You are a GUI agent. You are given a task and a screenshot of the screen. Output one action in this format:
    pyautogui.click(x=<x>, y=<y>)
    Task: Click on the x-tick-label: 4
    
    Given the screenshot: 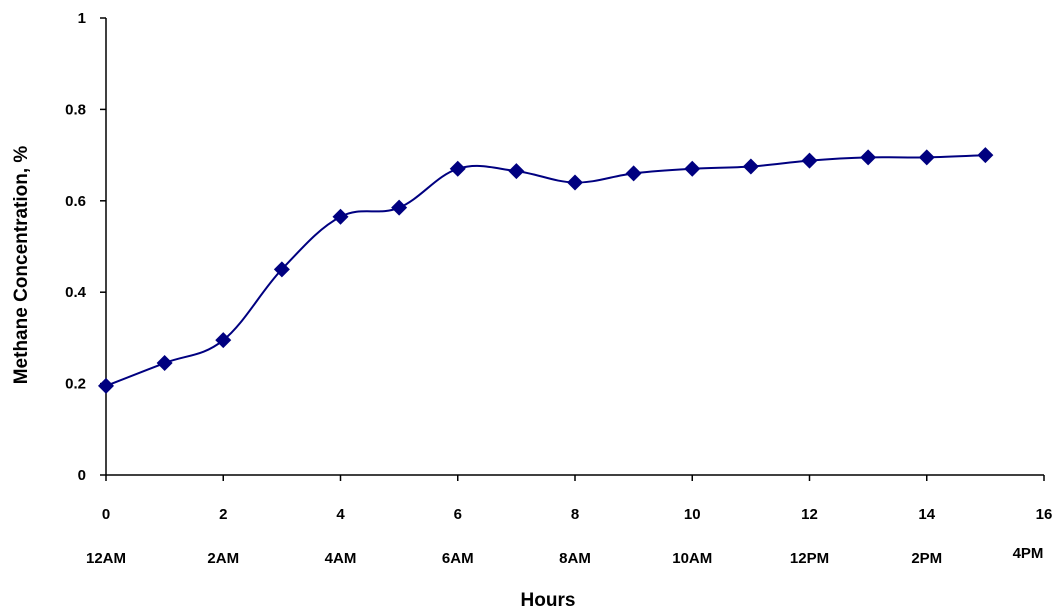 What is the action you would take?
    pyautogui.click(x=340, y=514)
    